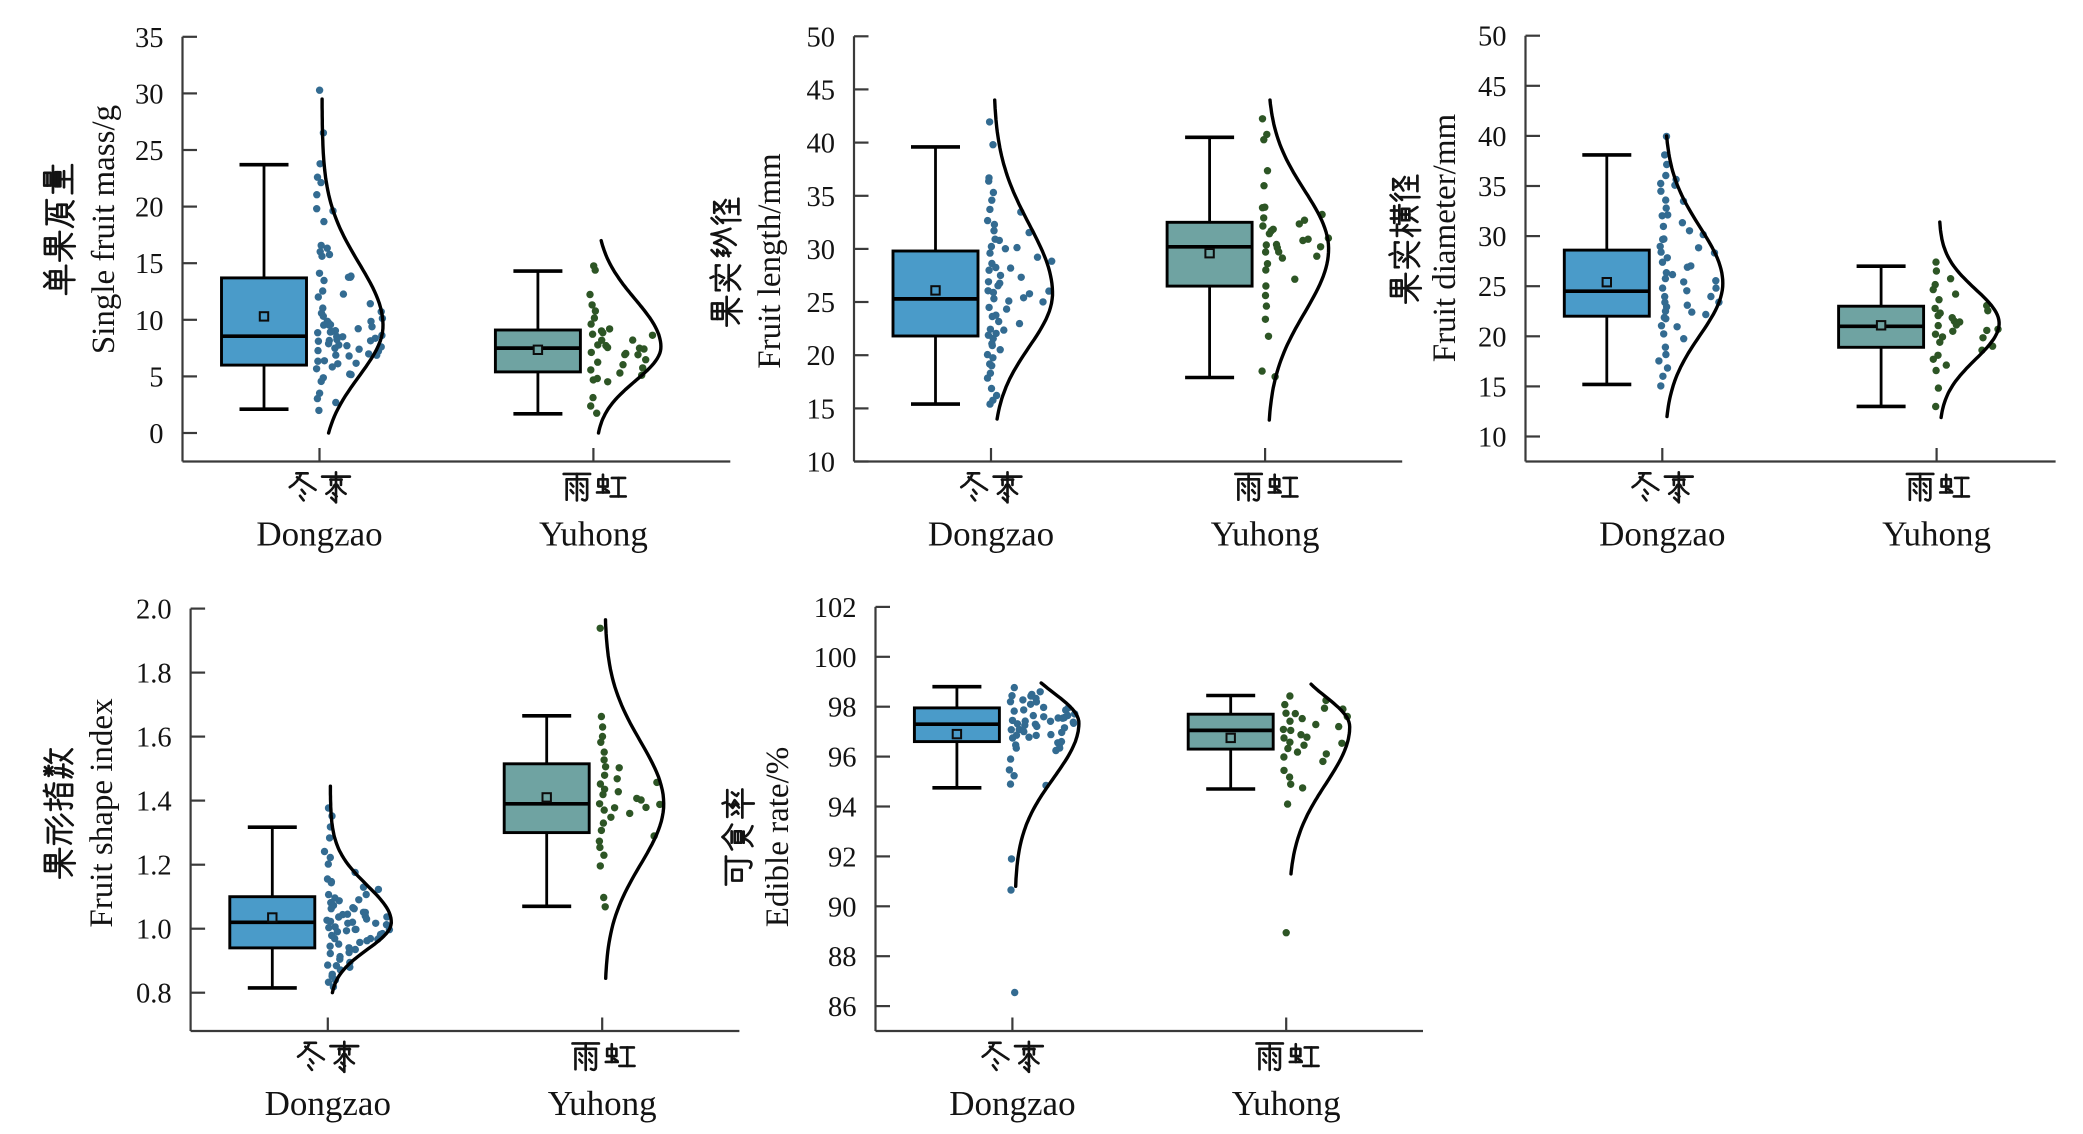  I want to click on svg-text: 102, so click(835, 608).